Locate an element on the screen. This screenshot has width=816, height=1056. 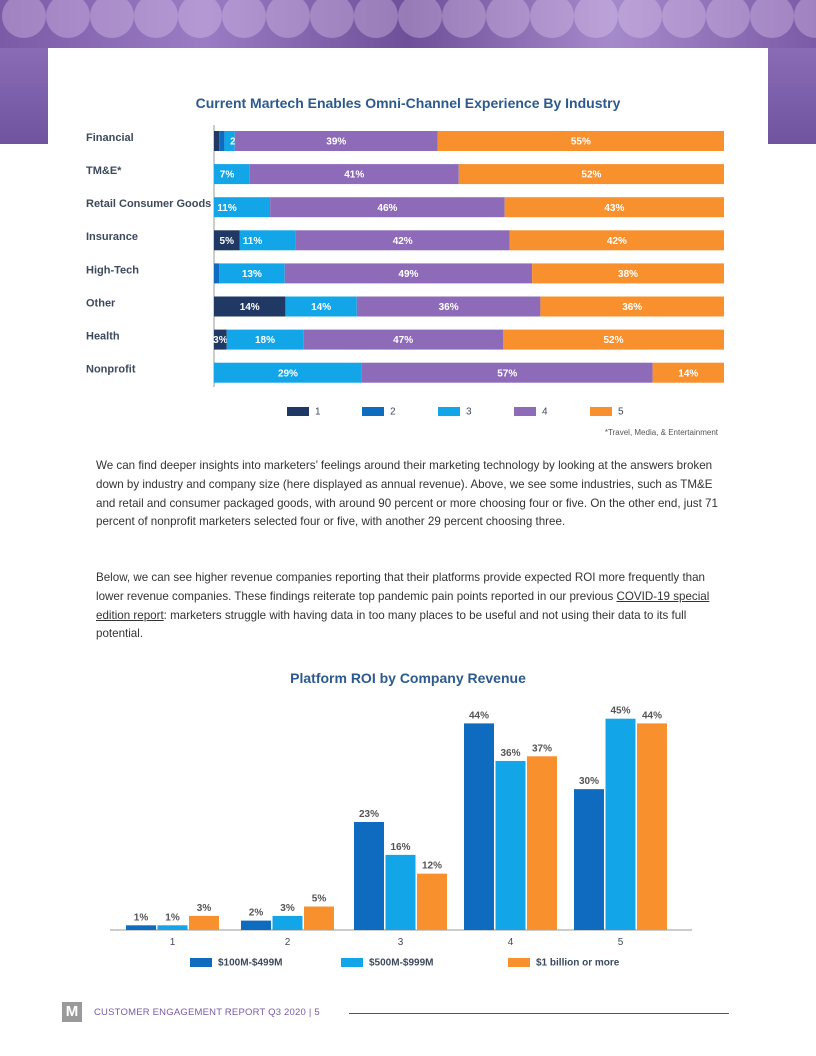
data-label: 12% is located at coordinates (432, 866).